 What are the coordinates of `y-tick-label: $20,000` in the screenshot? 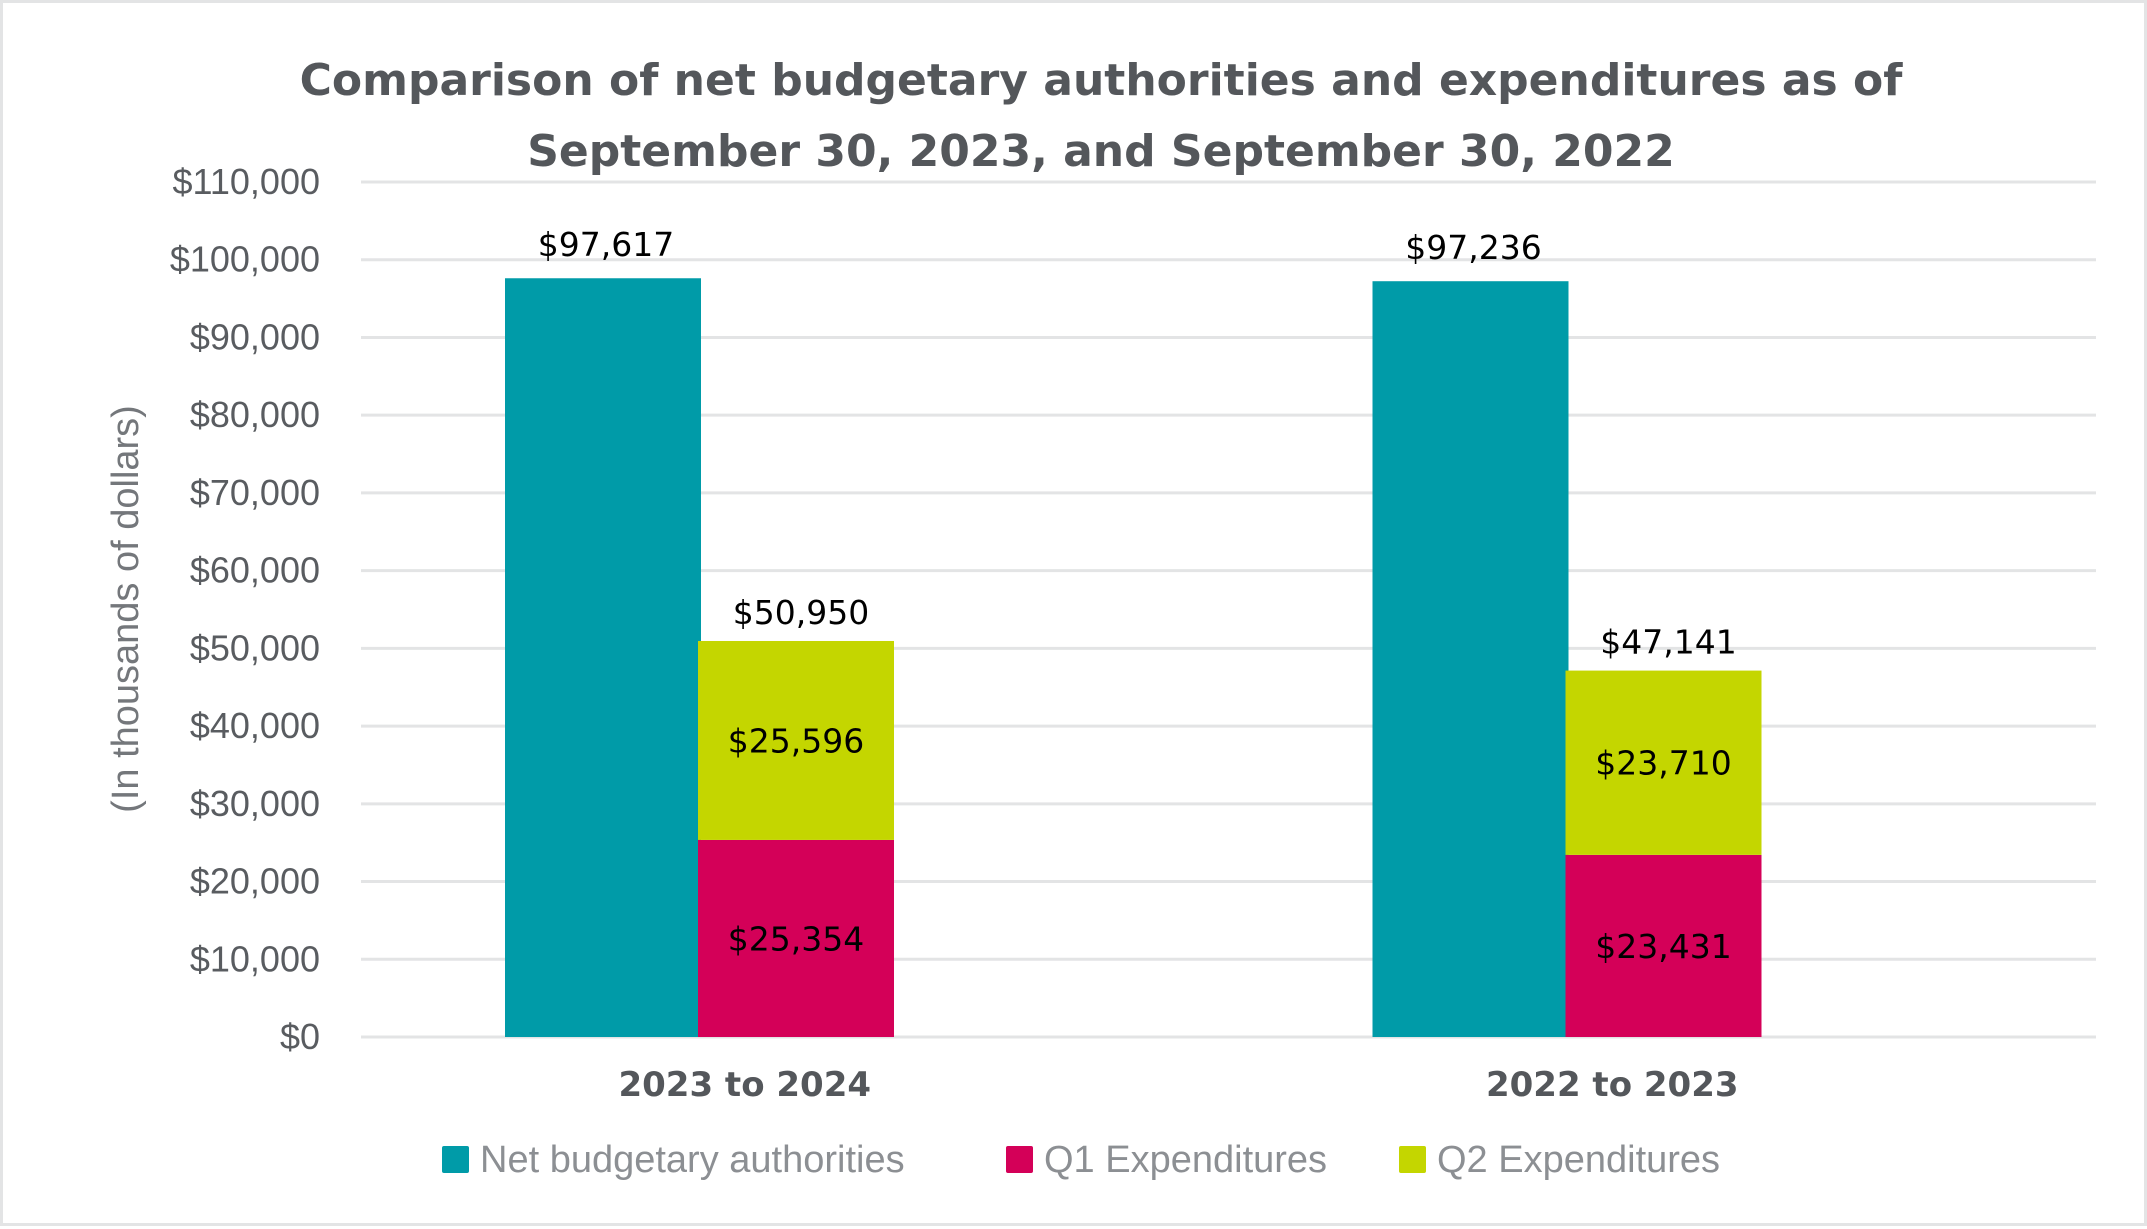 It's located at (255, 881).